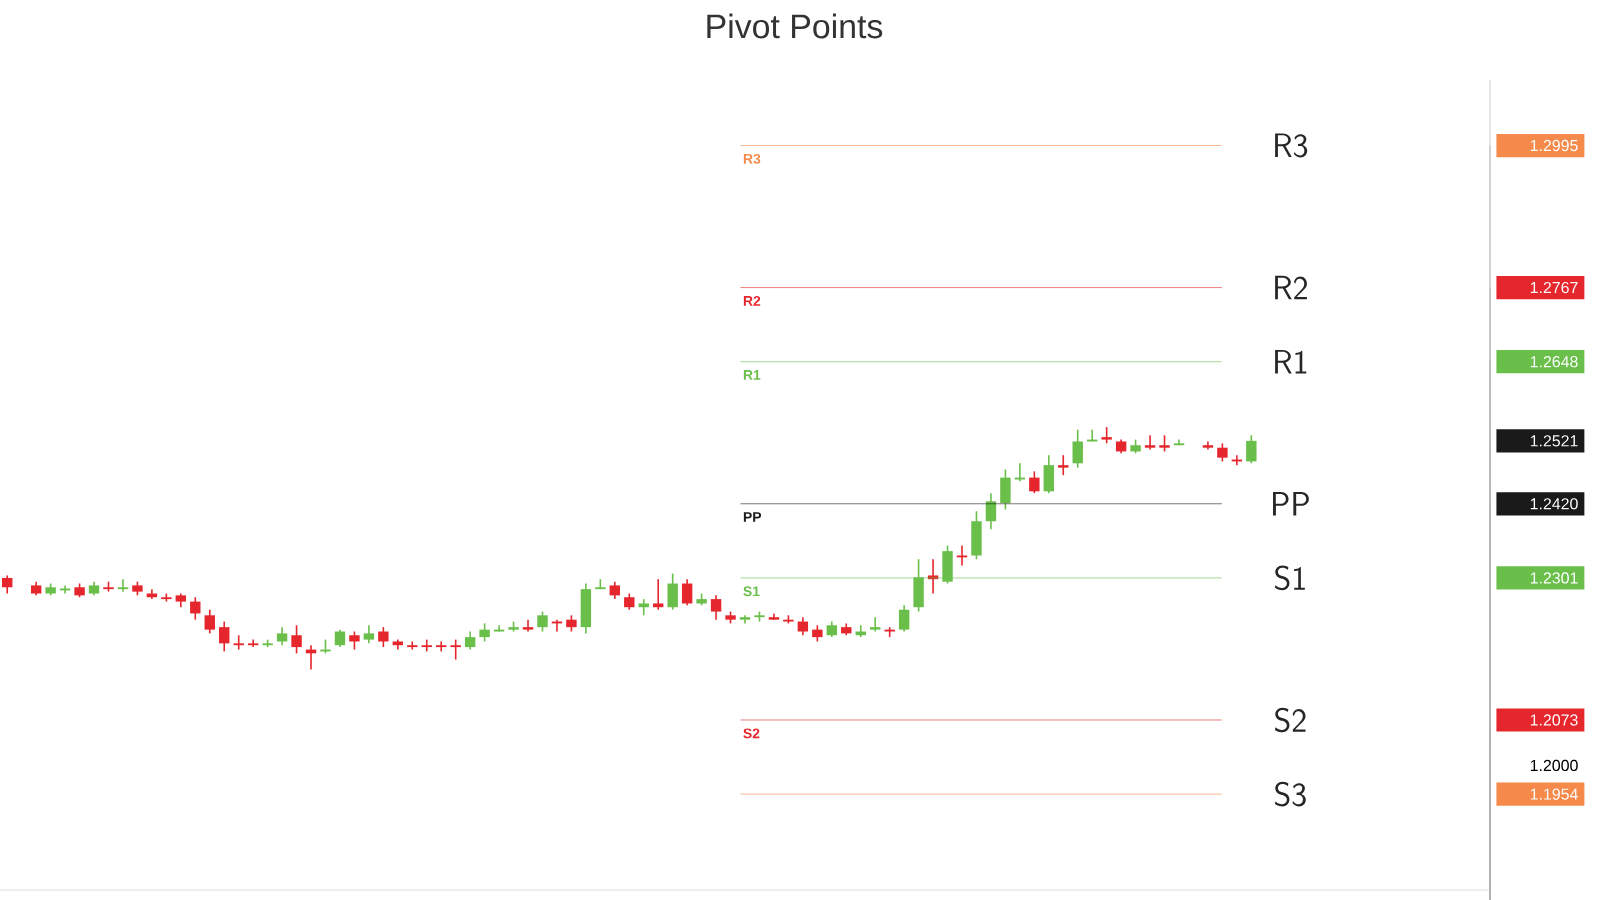  What do you see at coordinates (1291, 287) in the screenshot?
I see `ref-line-label: R2` at bounding box center [1291, 287].